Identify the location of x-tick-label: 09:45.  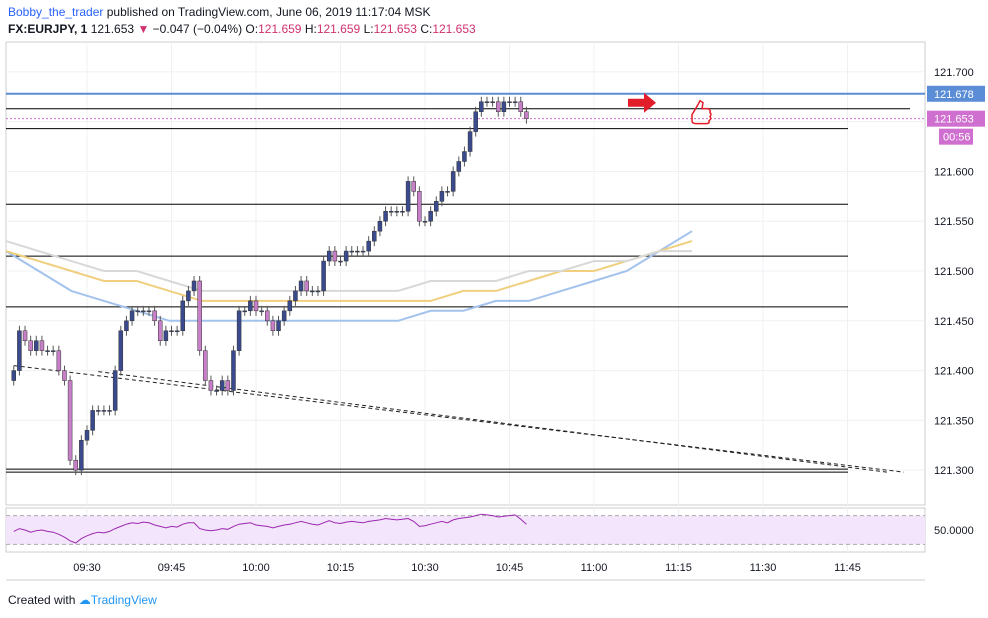
(172, 568).